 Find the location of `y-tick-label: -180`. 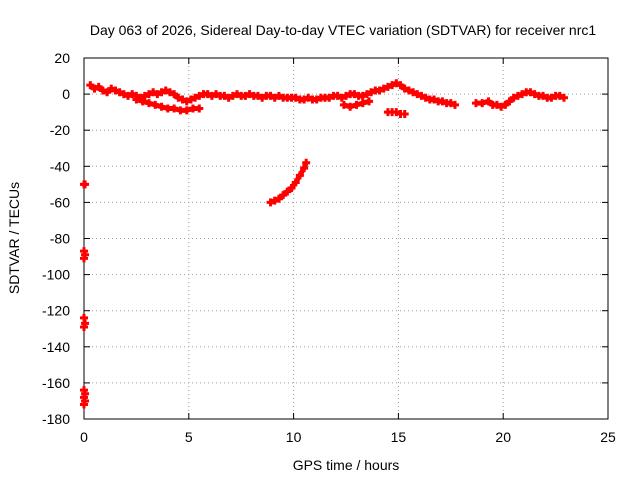

y-tick-label: -180 is located at coordinates (56, 419).